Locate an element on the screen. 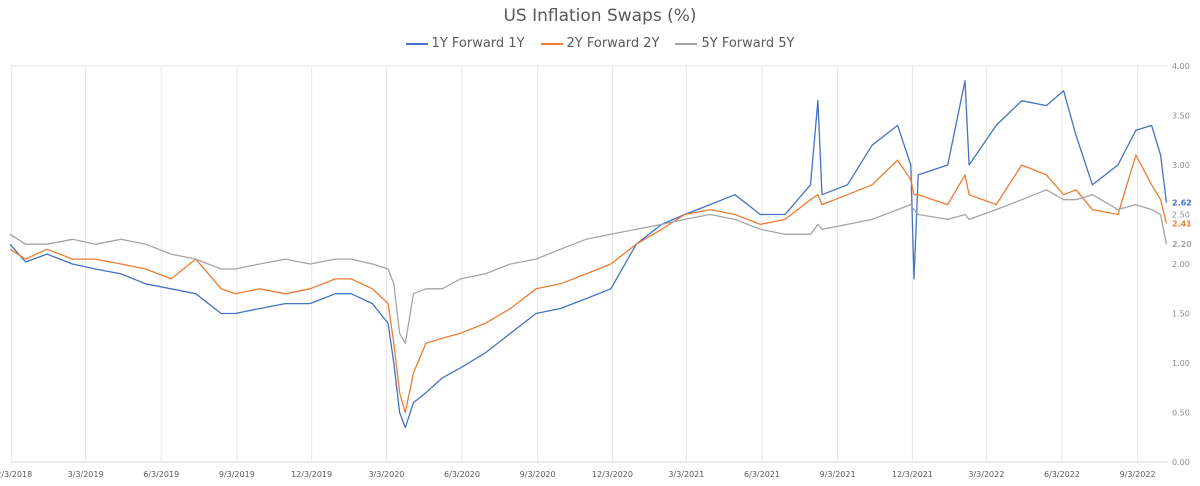 The height and width of the screenshot is (486, 1200). y-tick-label: 3.00 is located at coordinates (1181, 165).